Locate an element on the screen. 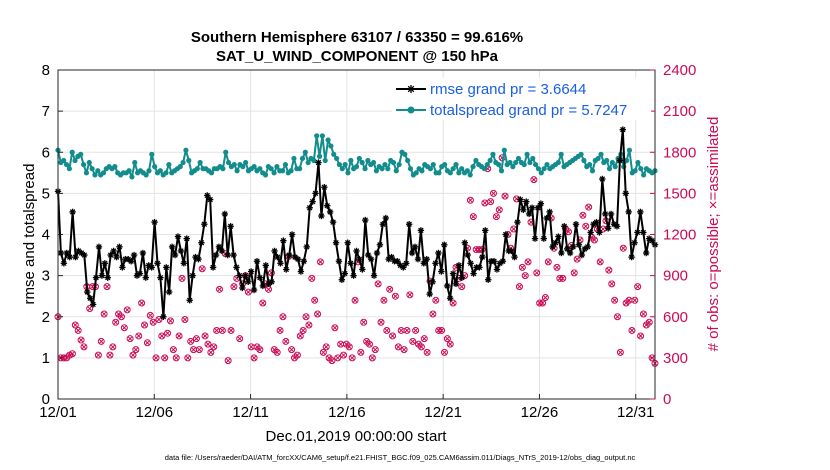 Image resolution: width=830 pixels, height=470 pixels. y-right-tick-label: 1800 is located at coordinates (679, 152).